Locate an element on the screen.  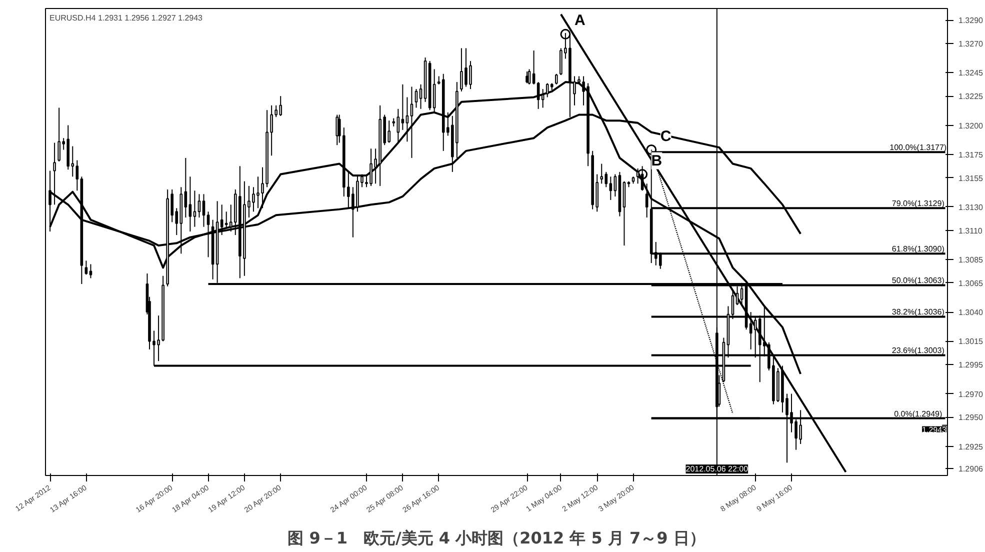
annotation: A is located at coordinates (580, 21).